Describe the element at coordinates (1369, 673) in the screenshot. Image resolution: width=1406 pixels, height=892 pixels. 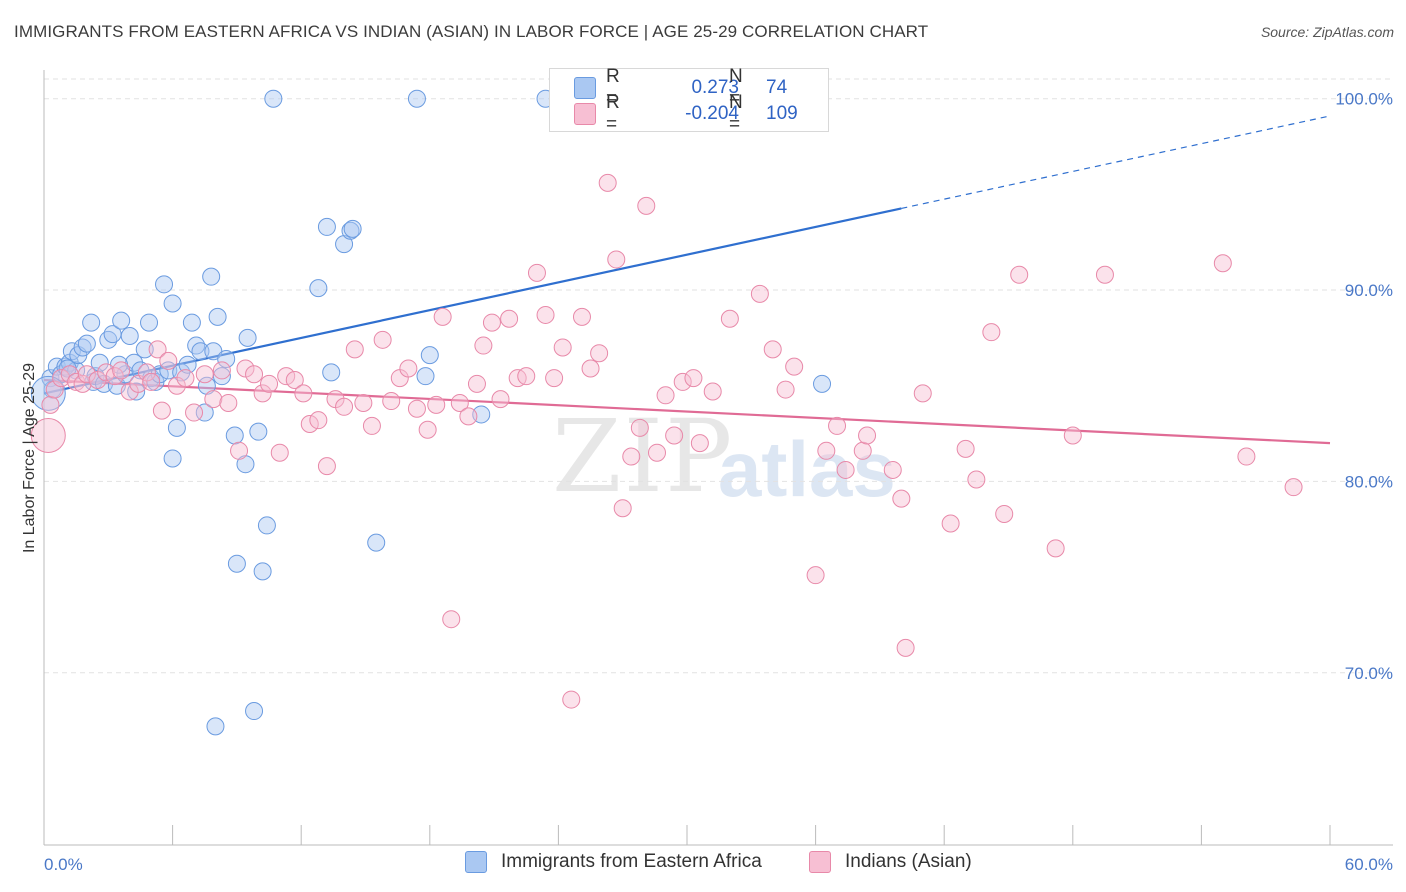
I see `y-tick-label: 70.0%` at that location.